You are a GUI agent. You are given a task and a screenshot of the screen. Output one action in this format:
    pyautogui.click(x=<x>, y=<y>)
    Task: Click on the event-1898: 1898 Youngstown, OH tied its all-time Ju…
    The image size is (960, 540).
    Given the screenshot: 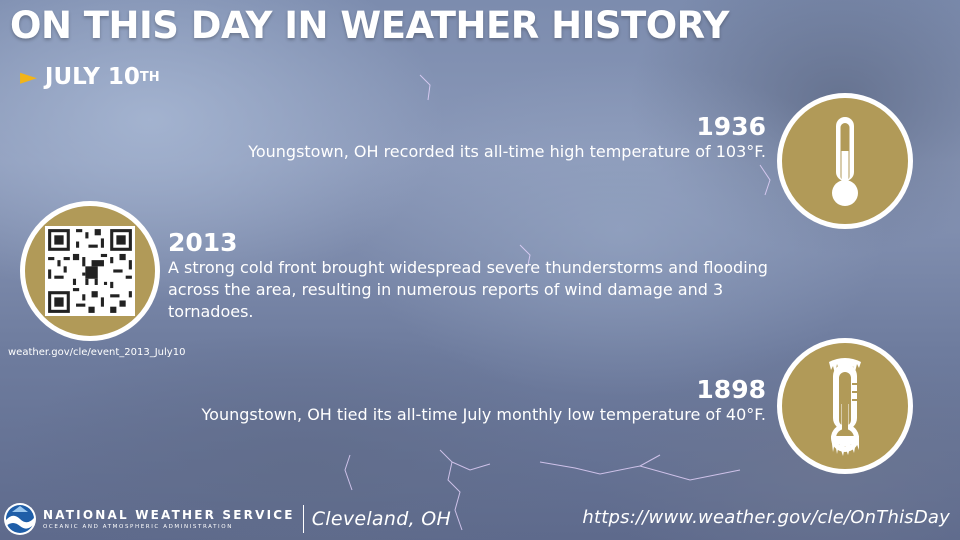 What is the action you would take?
    pyautogui.click(x=484, y=400)
    